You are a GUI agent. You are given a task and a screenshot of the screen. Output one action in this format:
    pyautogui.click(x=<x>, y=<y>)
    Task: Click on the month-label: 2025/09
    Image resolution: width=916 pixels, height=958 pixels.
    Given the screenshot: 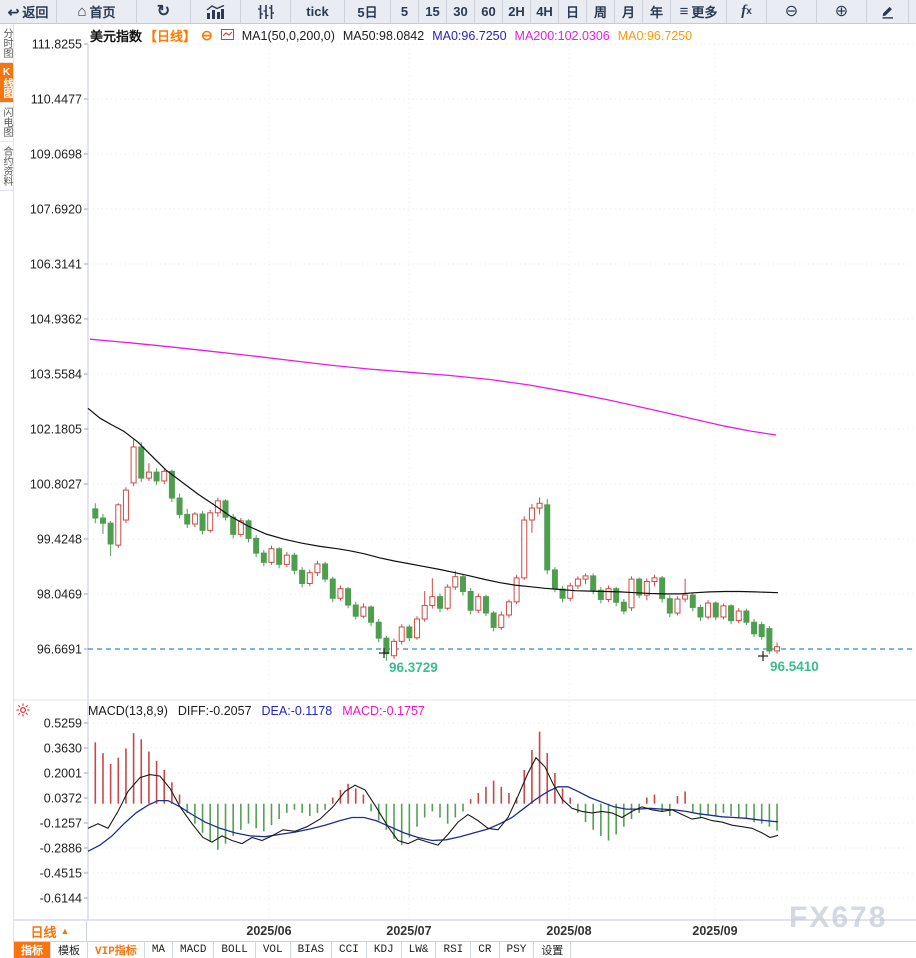 What is the action you would take?
    pyautogui.click(x=714, y=931)
    